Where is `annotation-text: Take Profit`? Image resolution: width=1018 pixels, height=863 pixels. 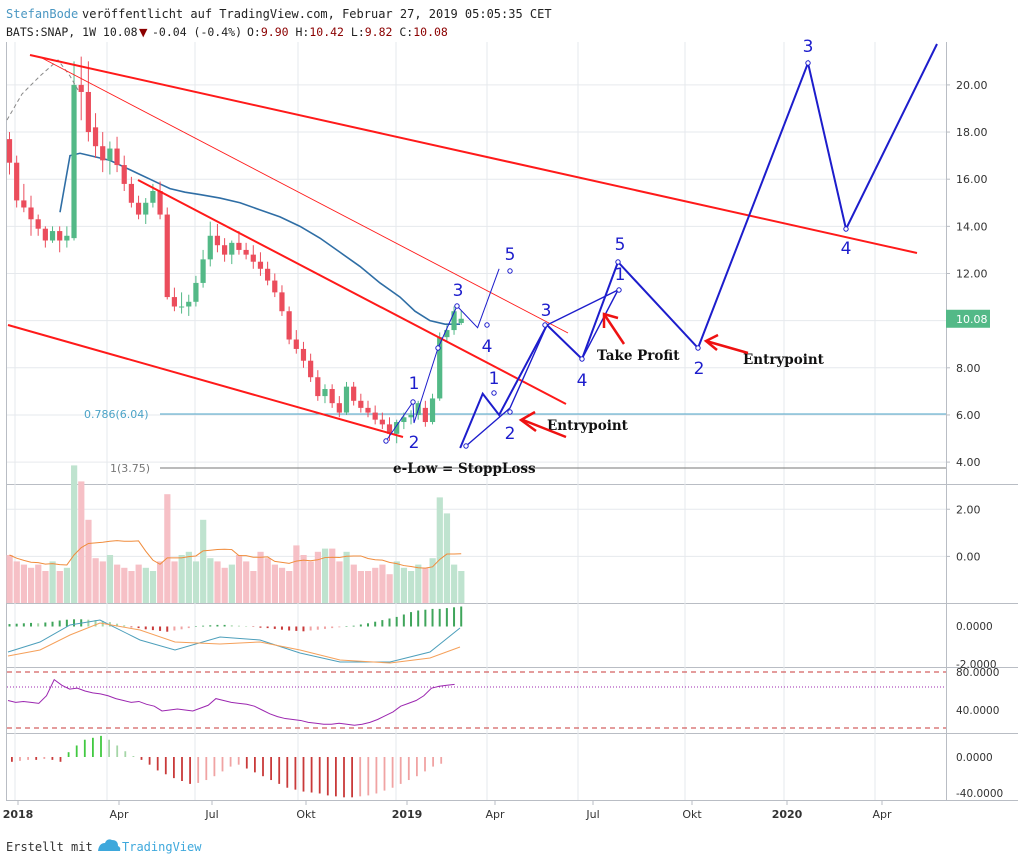 annotation-text: Take Profit is located at coordinates (638, 356).